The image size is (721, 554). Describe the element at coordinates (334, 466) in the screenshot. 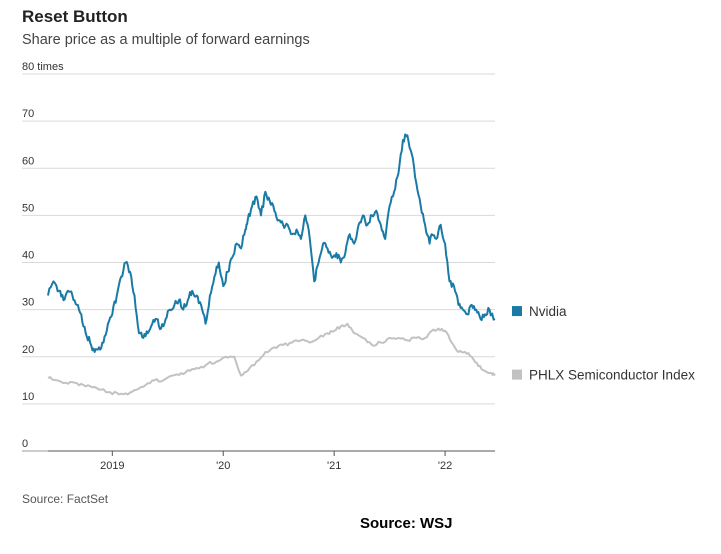

I see `x-tick-label-2021: '21` at that location.